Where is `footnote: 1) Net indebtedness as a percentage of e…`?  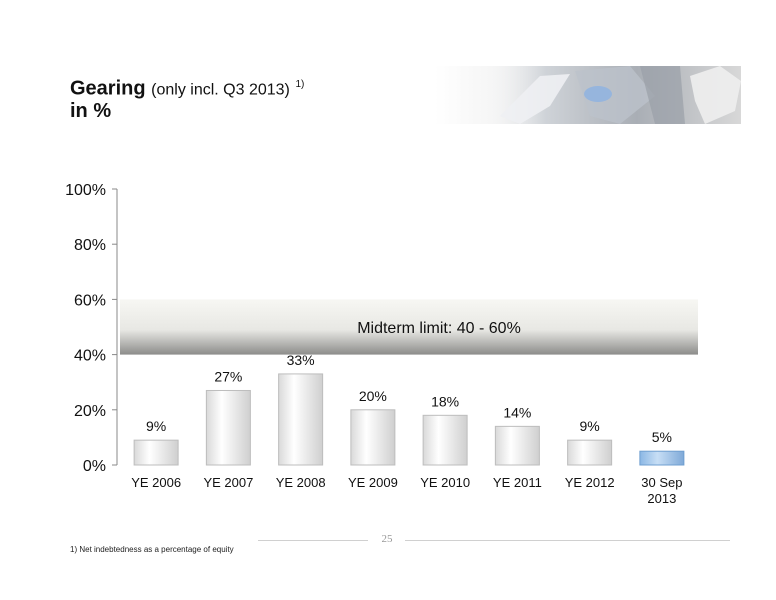
footnote: 1) Net indebtedness as a percentage of e… is located at coordinates (152, 549).